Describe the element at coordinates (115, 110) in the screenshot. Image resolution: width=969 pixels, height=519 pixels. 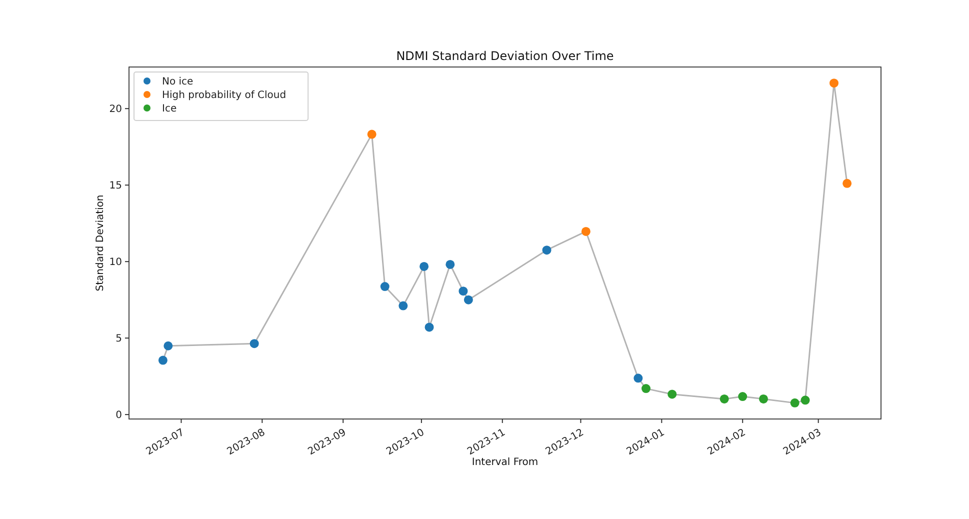
I see `y-tick-label: 20` at that location.